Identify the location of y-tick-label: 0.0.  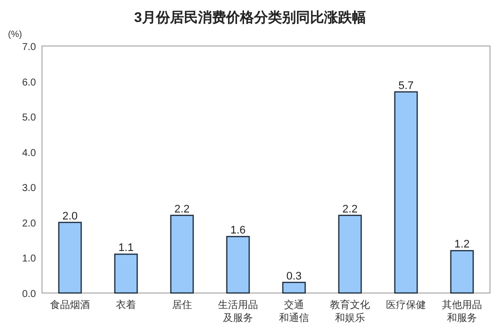
(29, 294).